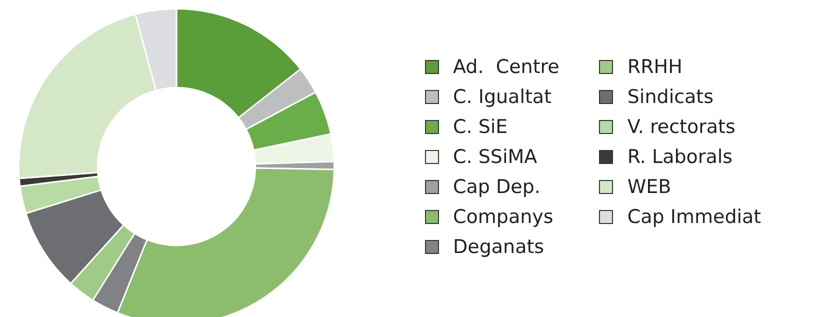 This screenshot has height=317, width=819. I want to click on legend-label: Cap Immediat, so click(694, 217).